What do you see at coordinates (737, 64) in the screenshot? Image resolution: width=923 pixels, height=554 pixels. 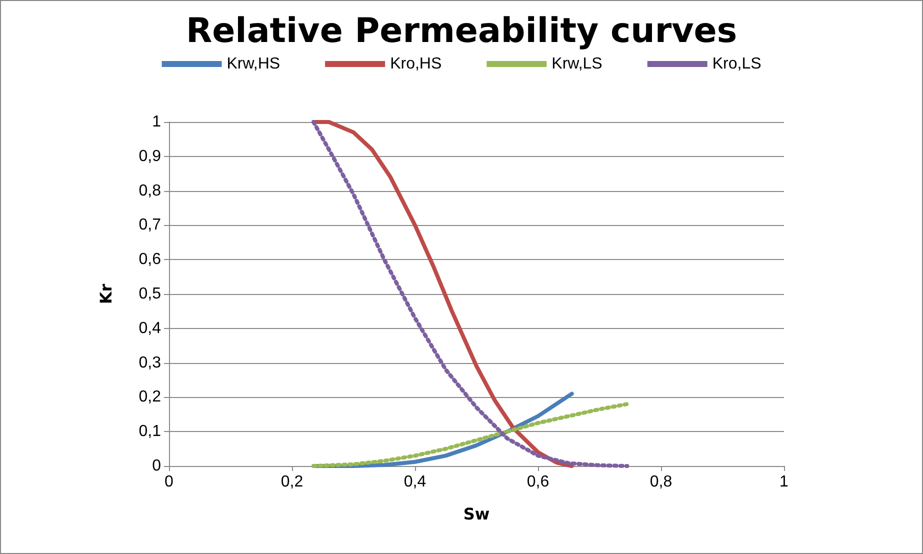 I see `legend-label: Kro,LS` at bounding box center [737, 64].